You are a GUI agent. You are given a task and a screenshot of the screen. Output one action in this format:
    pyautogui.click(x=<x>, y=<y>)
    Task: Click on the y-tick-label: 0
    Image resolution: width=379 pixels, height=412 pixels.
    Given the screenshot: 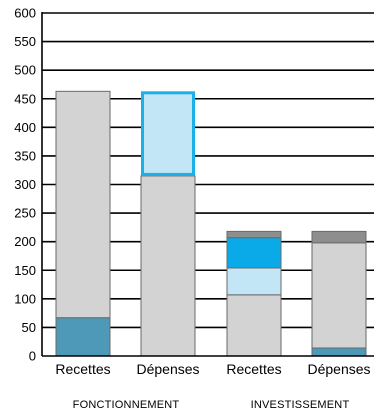 What is the action you would take?
    pyautogui.click(x=32, y=356)
    